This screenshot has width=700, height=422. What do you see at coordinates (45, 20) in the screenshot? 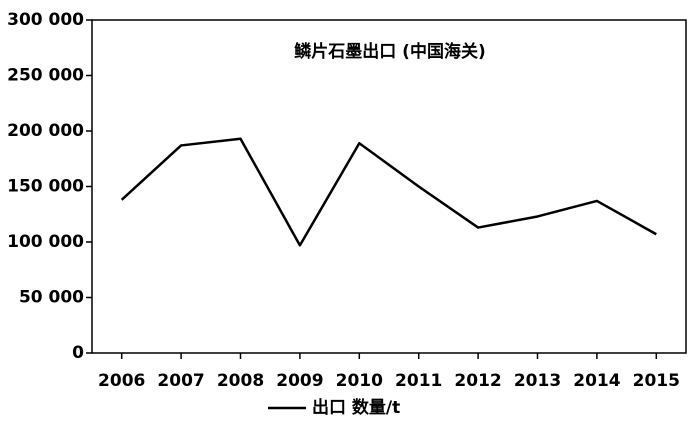
I see `y-tick-label: 300 000` at bounding box center [45, 20].